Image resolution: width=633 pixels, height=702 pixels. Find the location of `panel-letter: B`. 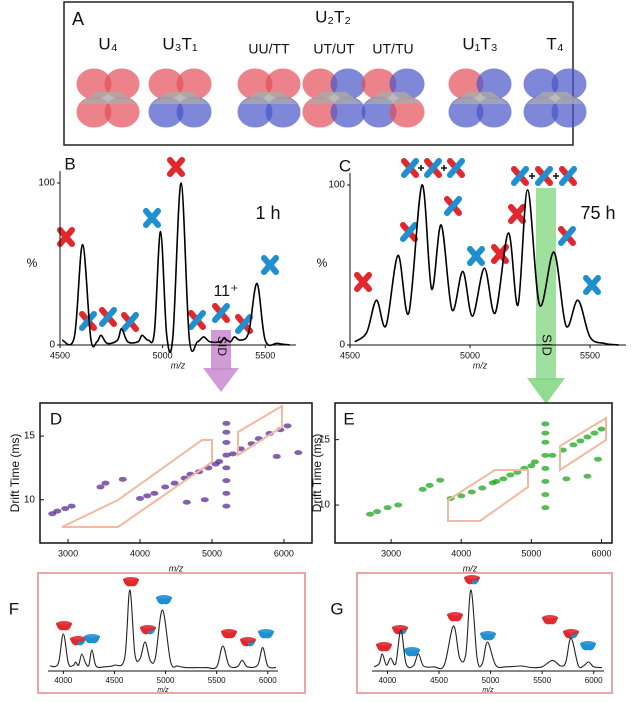

panel-letter: B is located at coordinates (69, 163).